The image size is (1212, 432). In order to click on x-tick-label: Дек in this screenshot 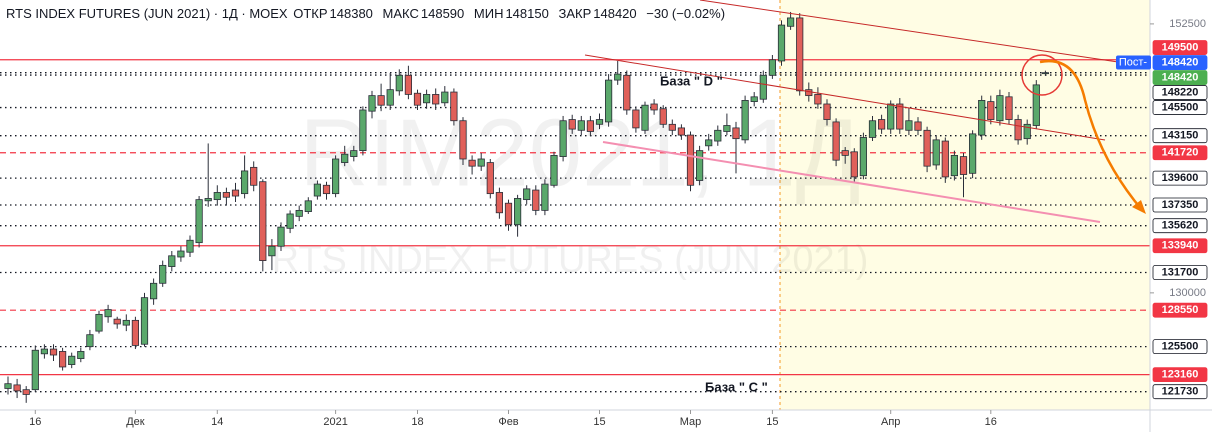, I will do `click(135, 422)`.